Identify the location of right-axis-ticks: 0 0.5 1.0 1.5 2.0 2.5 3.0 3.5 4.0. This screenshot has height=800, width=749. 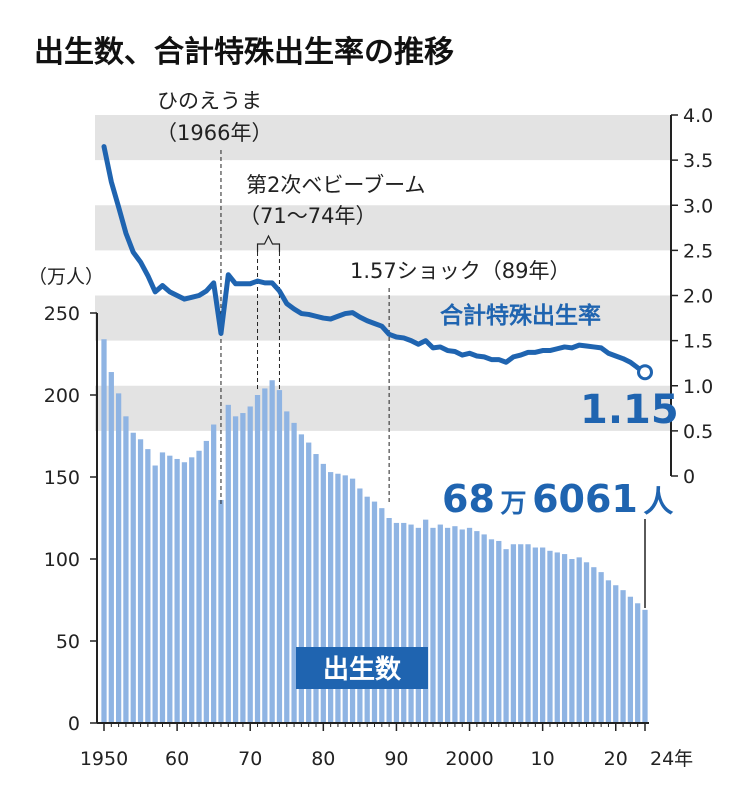
(692, 296).